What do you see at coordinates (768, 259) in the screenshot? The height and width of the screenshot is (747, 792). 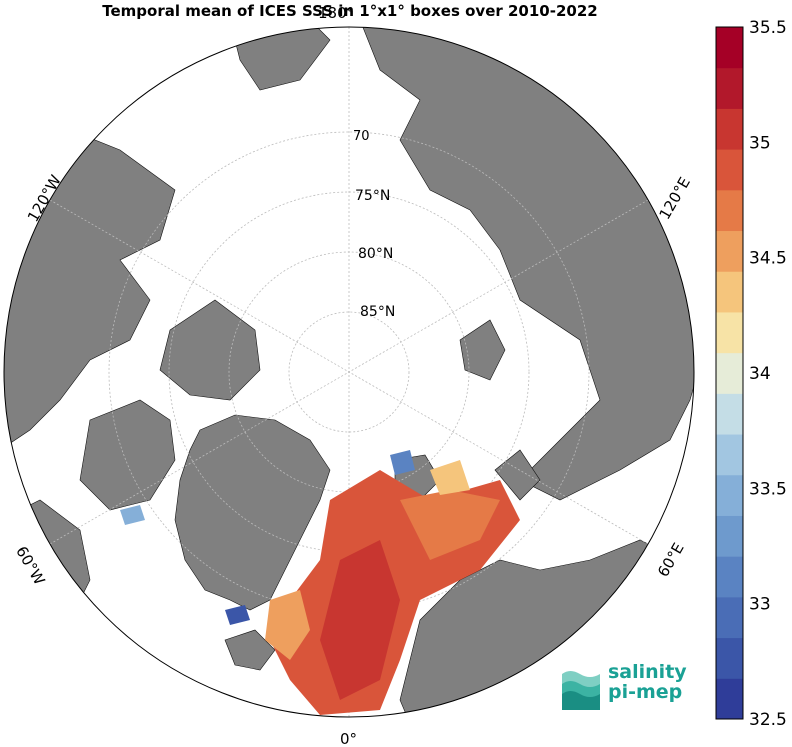 I see `colorbar-tick-label: 34.5` at bounding box center [768, 259].